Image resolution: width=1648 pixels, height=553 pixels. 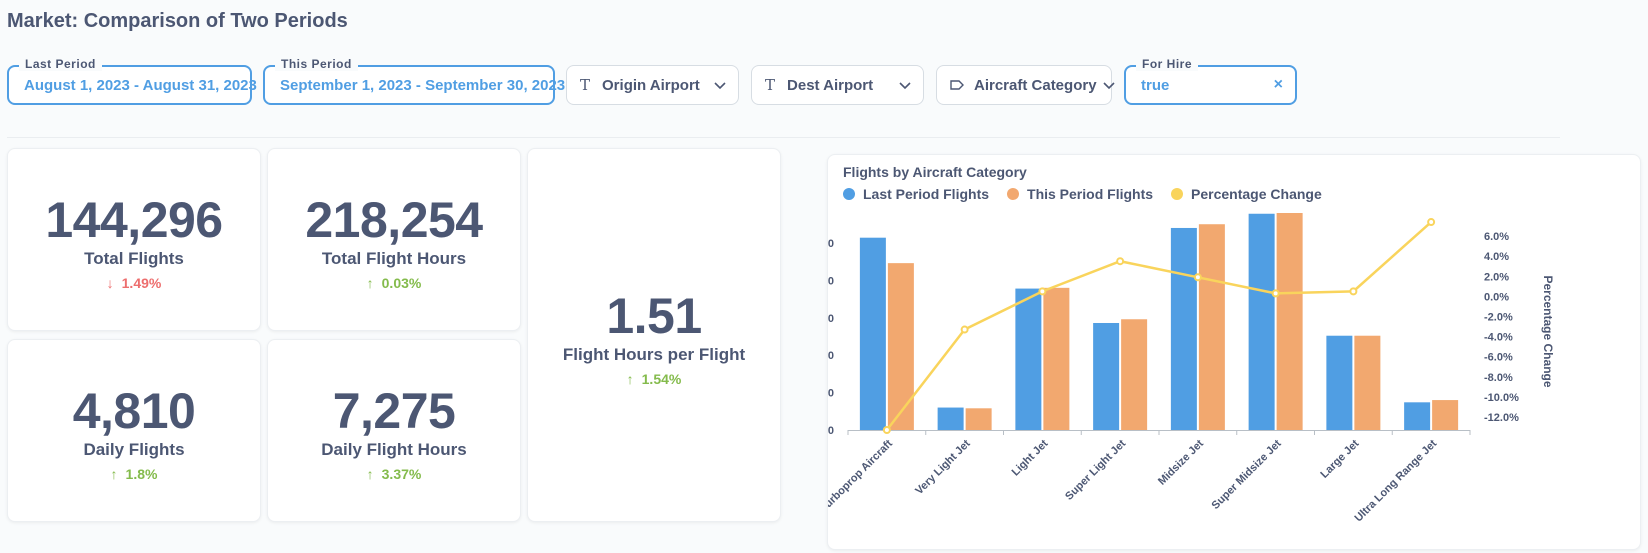 What do you see at coordinates (177, 21) in the screenshot?
I see `page-title: Market: Comparison of Two Periods` at bounding box center [177, 21].